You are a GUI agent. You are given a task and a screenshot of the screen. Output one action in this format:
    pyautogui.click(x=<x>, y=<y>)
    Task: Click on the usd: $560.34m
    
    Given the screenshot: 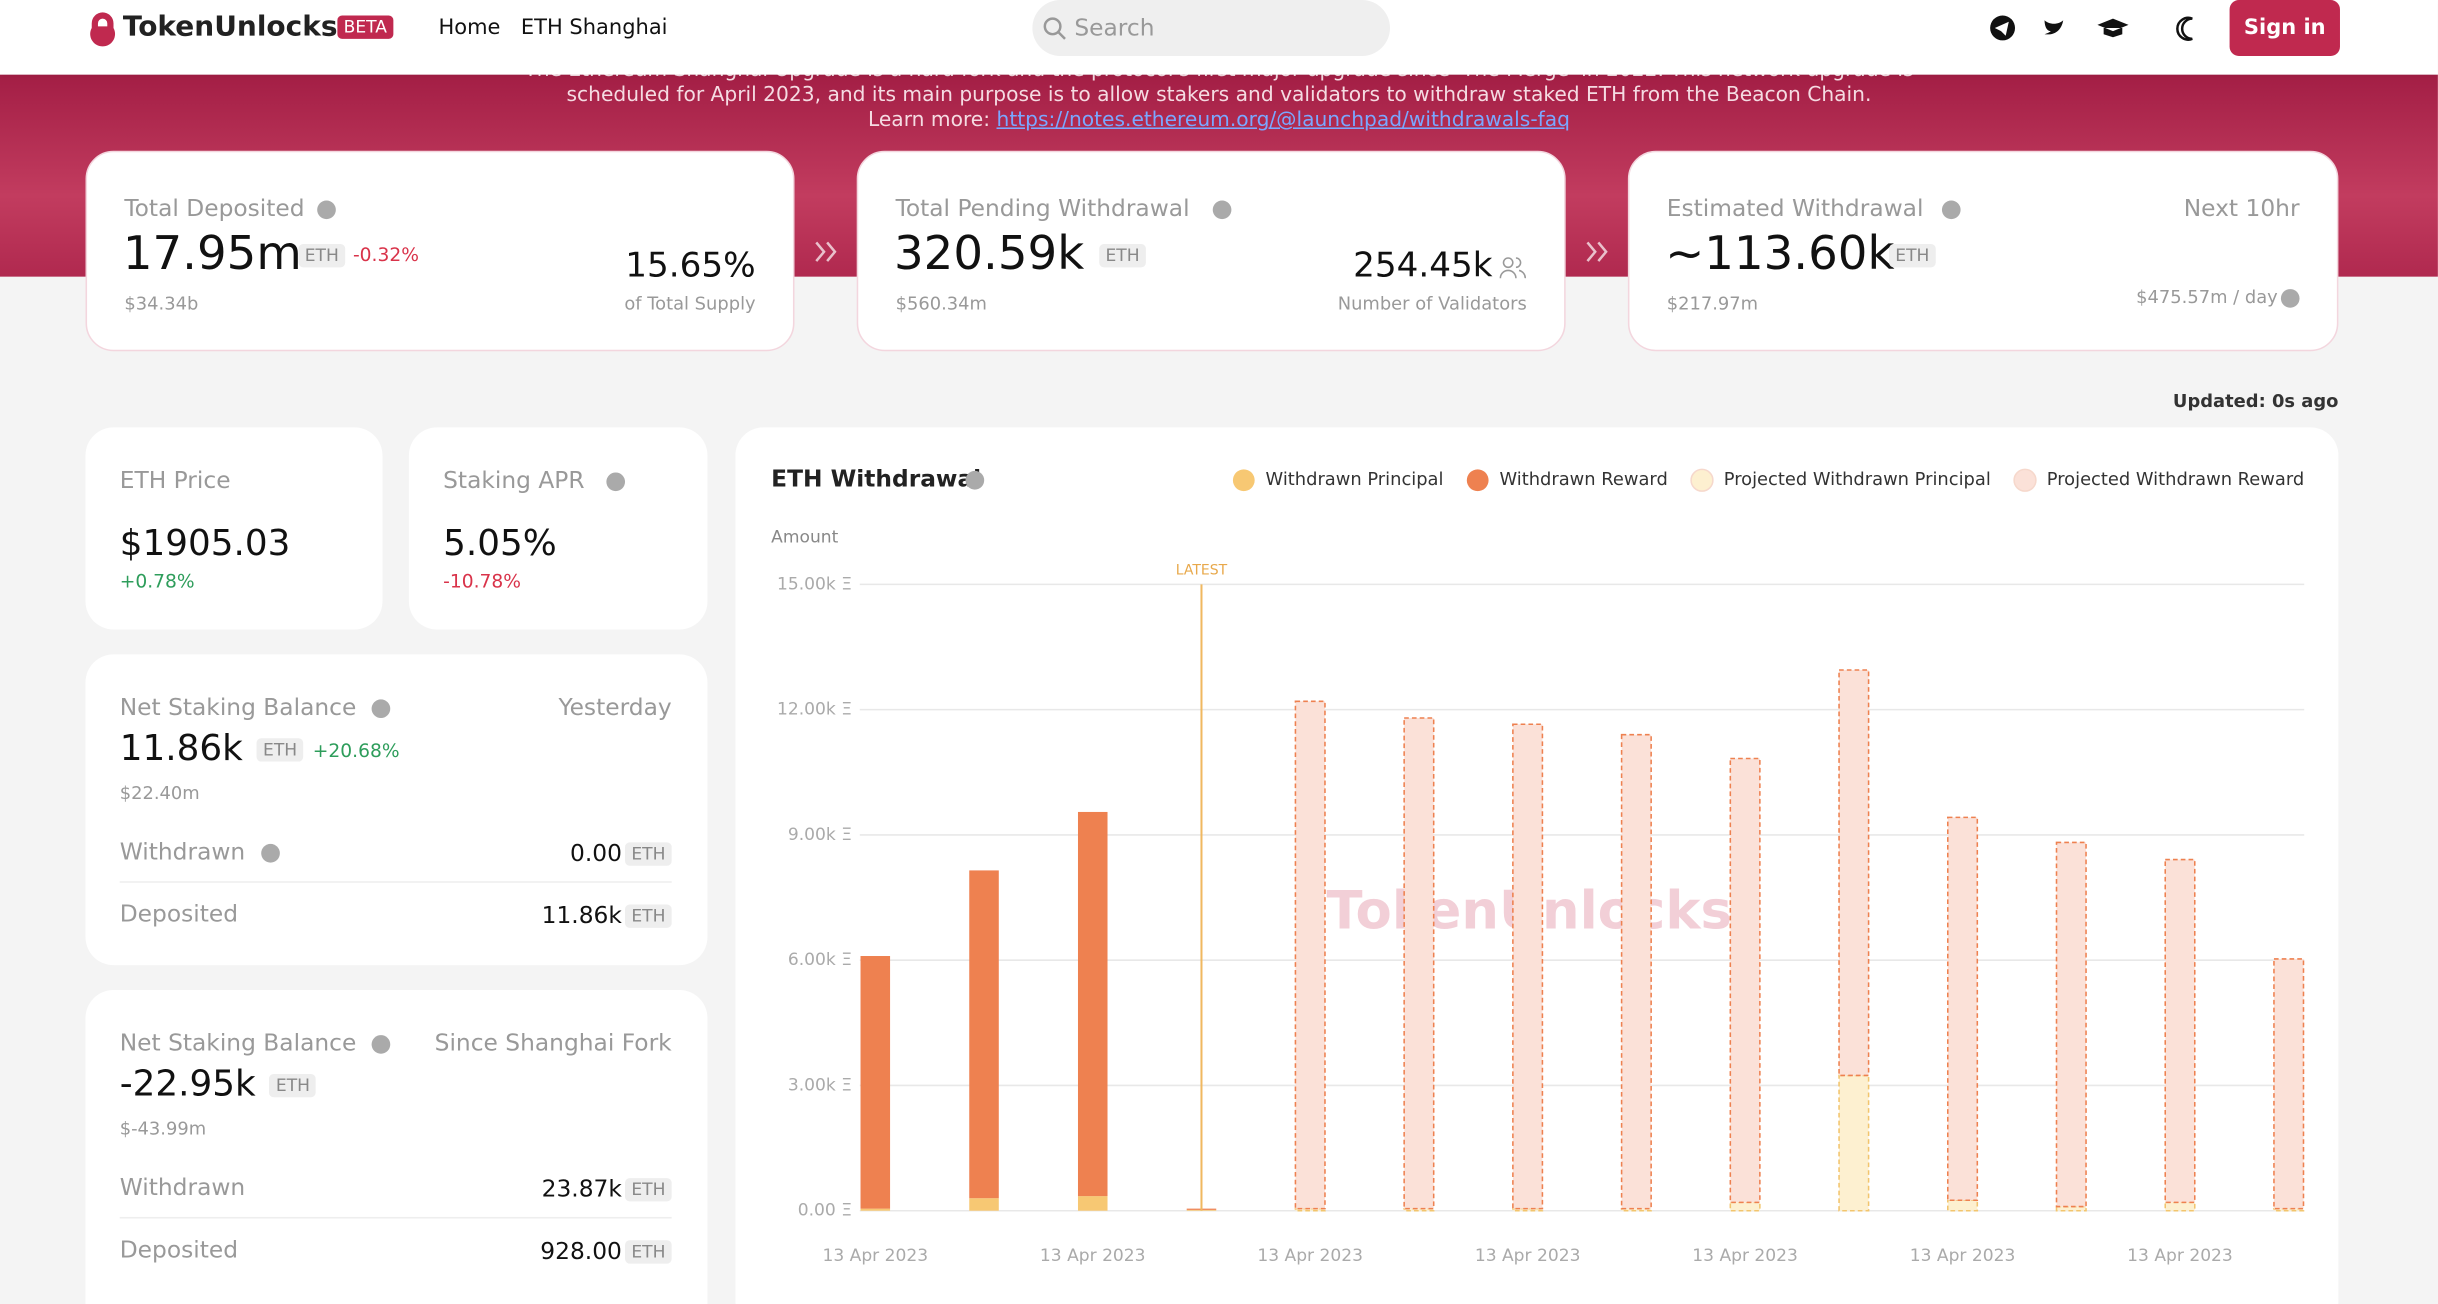 What is the action you would take?
    pyautogui.click(x=941, y=303)
    